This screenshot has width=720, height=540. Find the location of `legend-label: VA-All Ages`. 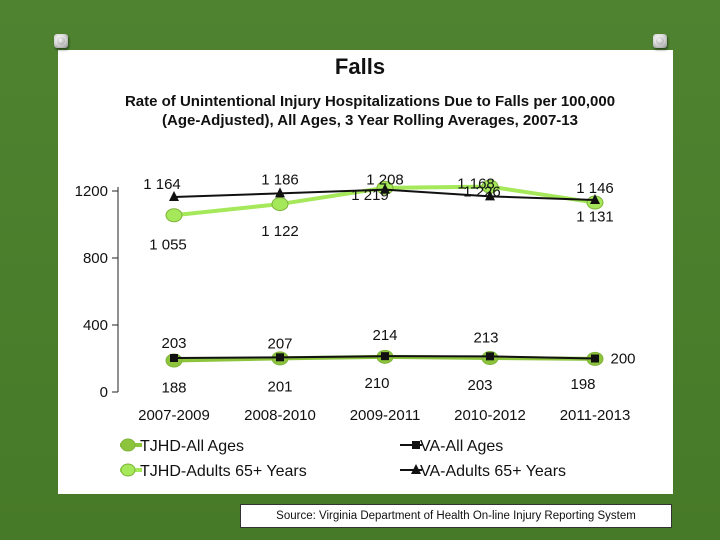

legend-label: VA-All Ages is located at coordinates (461, 446).